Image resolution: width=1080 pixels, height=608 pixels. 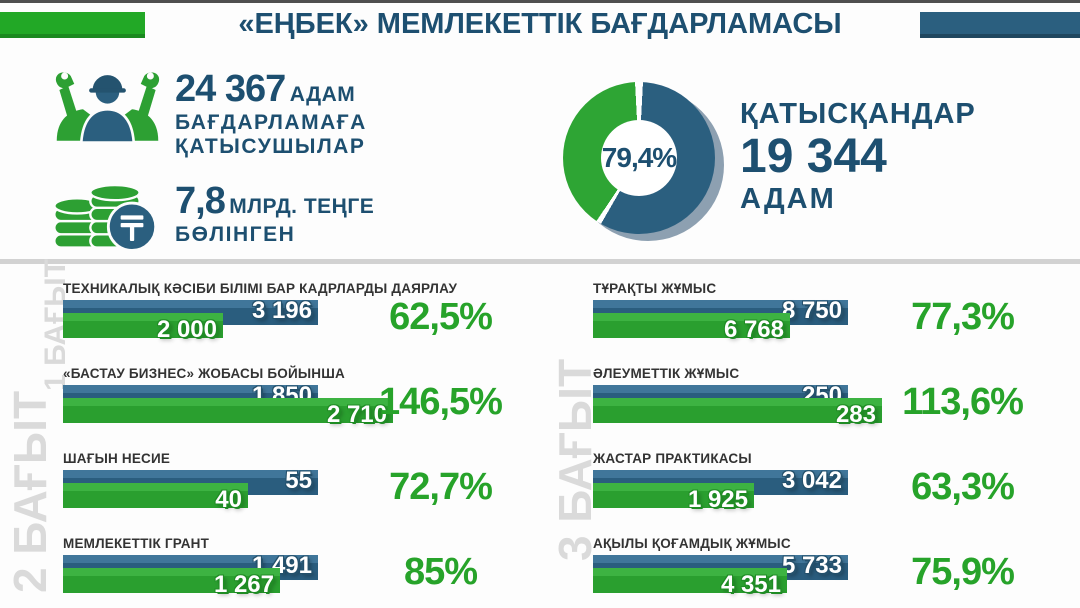 What do you see at coordinates (690, 583) in the screenshot?
I see `fact-bar: 4 351` at bounding box center [690, 583].